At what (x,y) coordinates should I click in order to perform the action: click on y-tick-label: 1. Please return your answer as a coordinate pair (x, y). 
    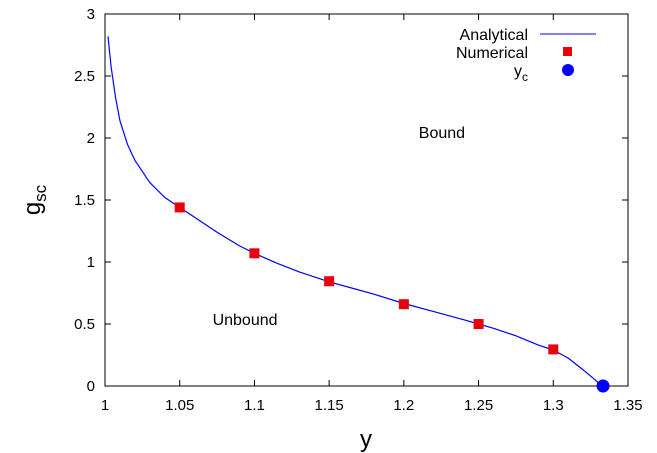
    Looking at the image, I should click on (91, 262).